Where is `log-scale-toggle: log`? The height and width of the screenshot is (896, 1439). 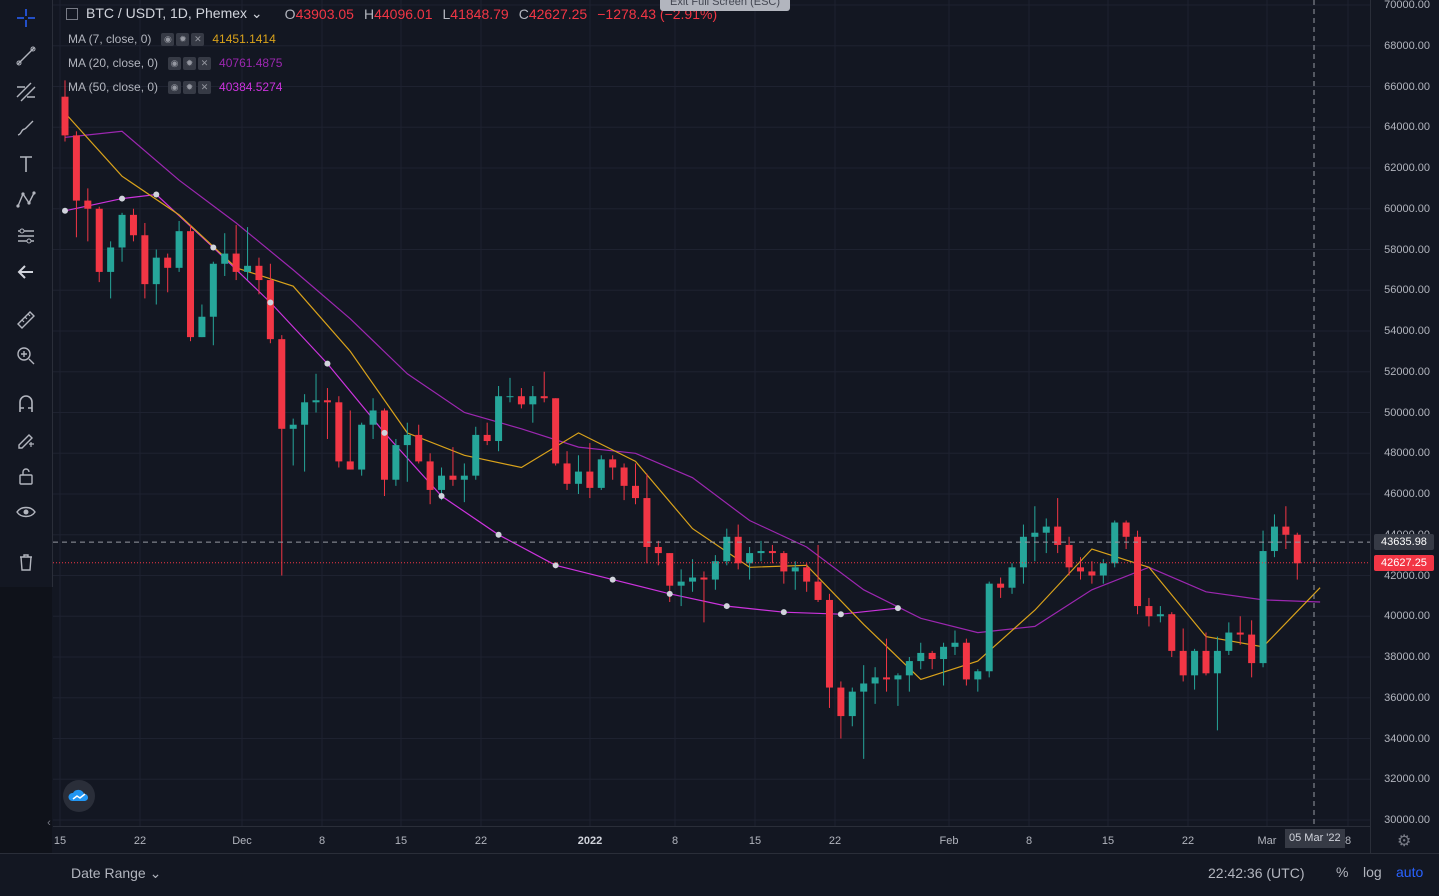 log-scale-toggle: log is located at coordinates (1372, 872).